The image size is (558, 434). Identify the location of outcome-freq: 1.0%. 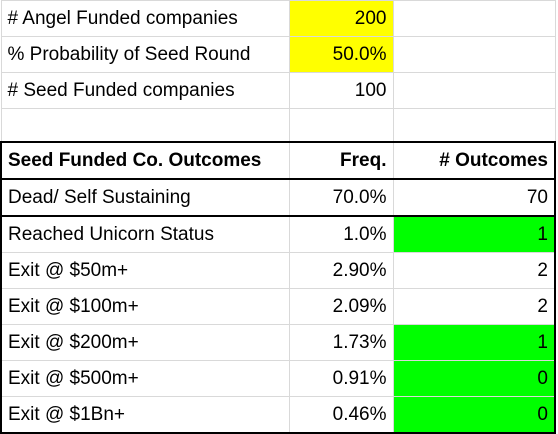
(341, 234).